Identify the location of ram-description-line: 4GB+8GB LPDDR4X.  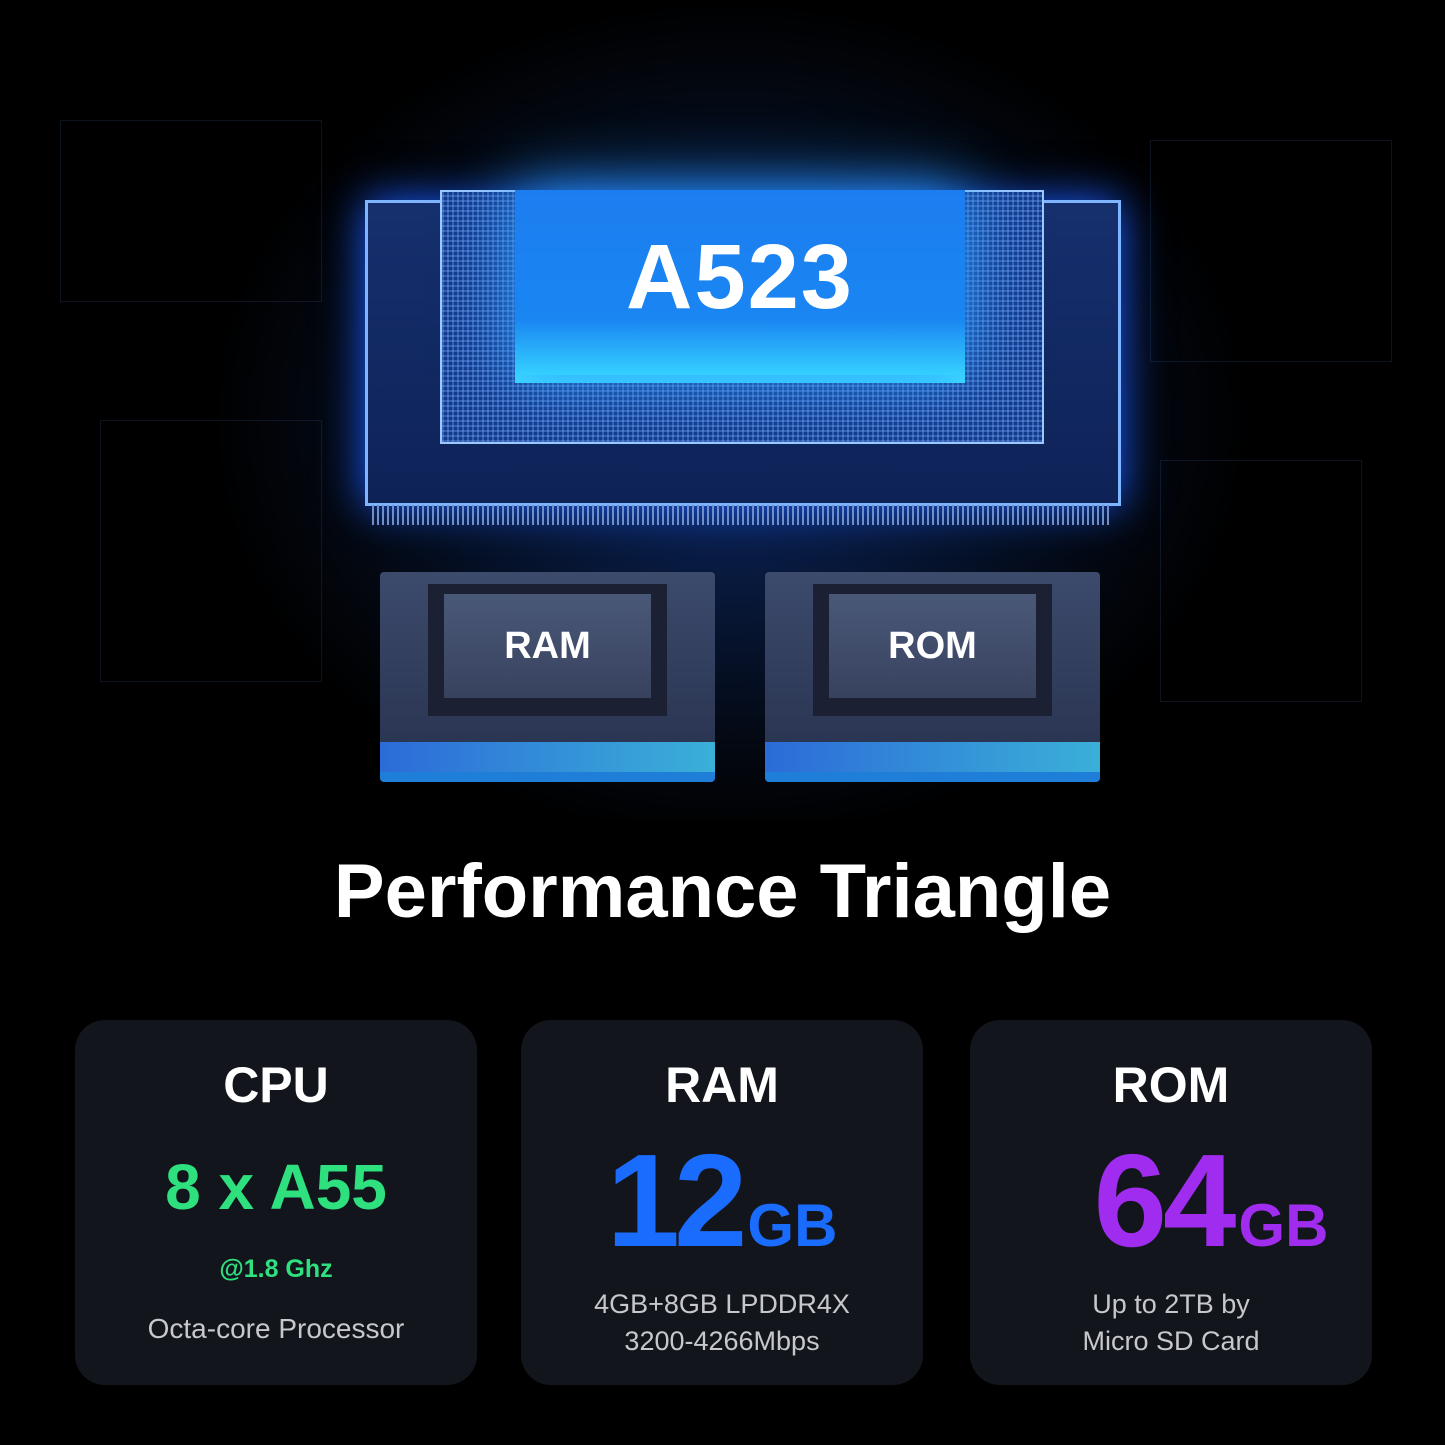
(722, 1304).